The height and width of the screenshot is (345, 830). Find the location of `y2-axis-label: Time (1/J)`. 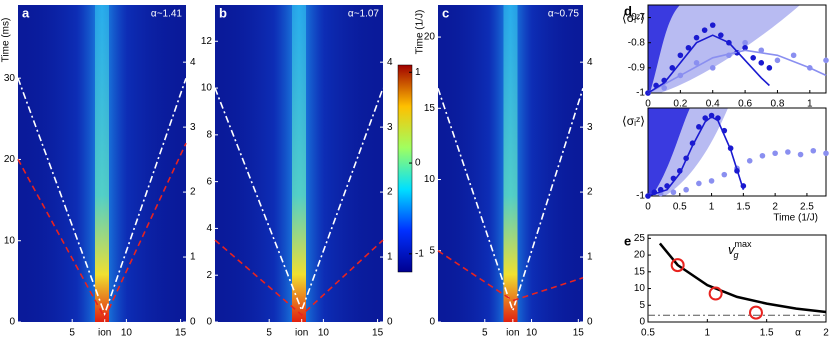

y2-axis-label: Time (1/J) is located at coordinates (420, 32).